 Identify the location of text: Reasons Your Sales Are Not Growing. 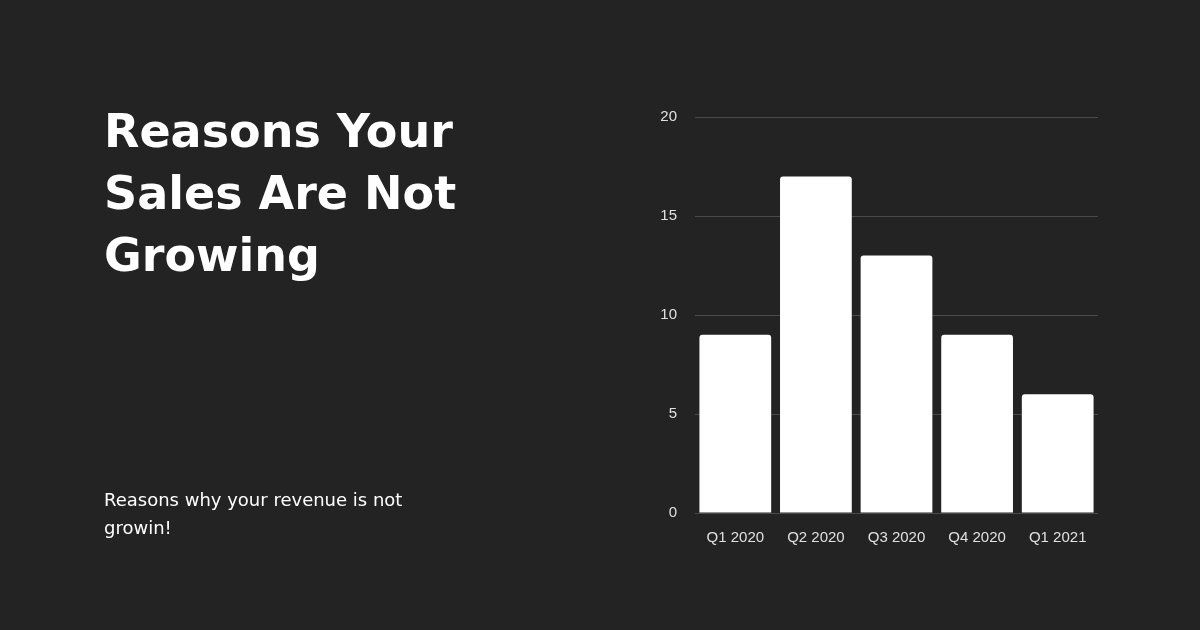
(281, 193).